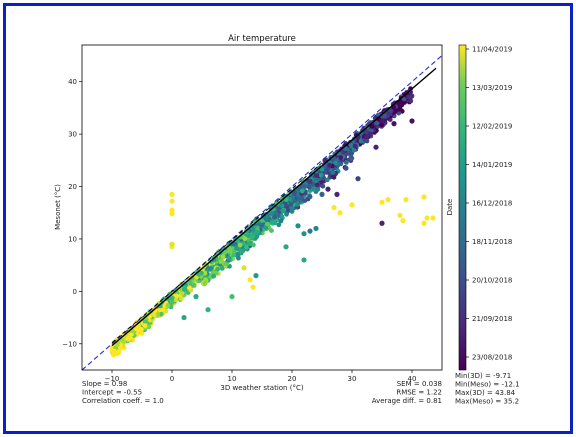 This screenshot has width=576, height=437. I want to click on colorbar-tick-label: 13/03/2019, so click(492, 88).